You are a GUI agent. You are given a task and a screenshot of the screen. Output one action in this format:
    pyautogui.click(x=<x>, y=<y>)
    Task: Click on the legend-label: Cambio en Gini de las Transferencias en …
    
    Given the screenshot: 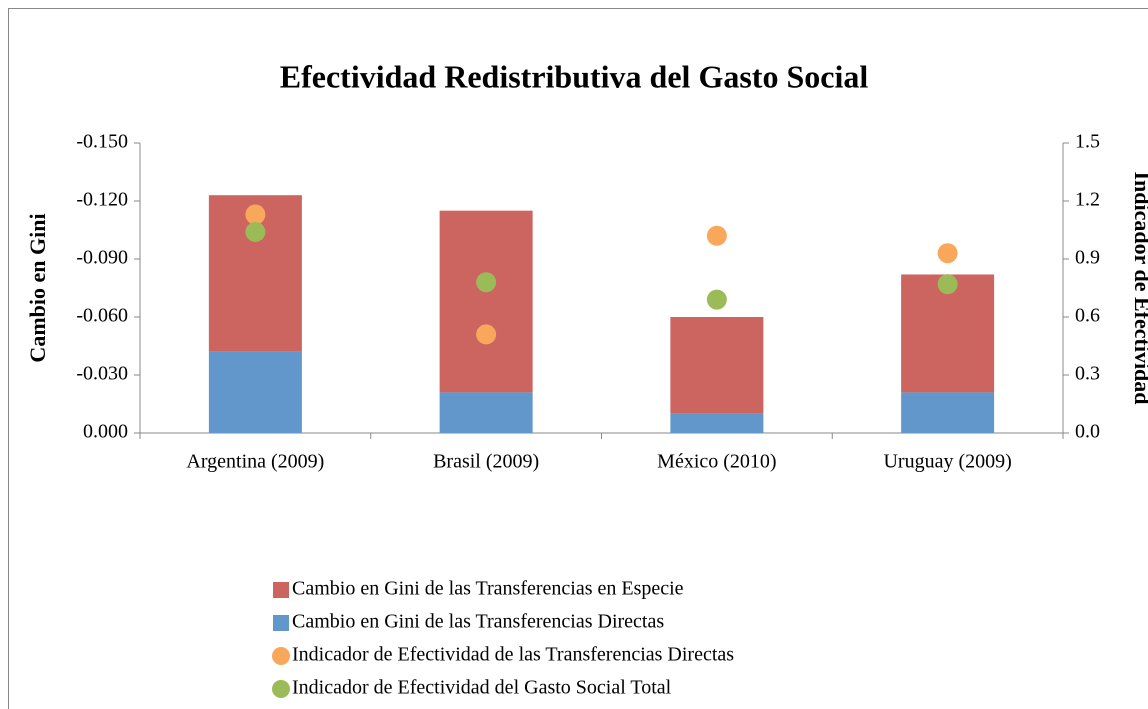 What is the action you would take?
    pyautogui.click(x=488, y=589)
    